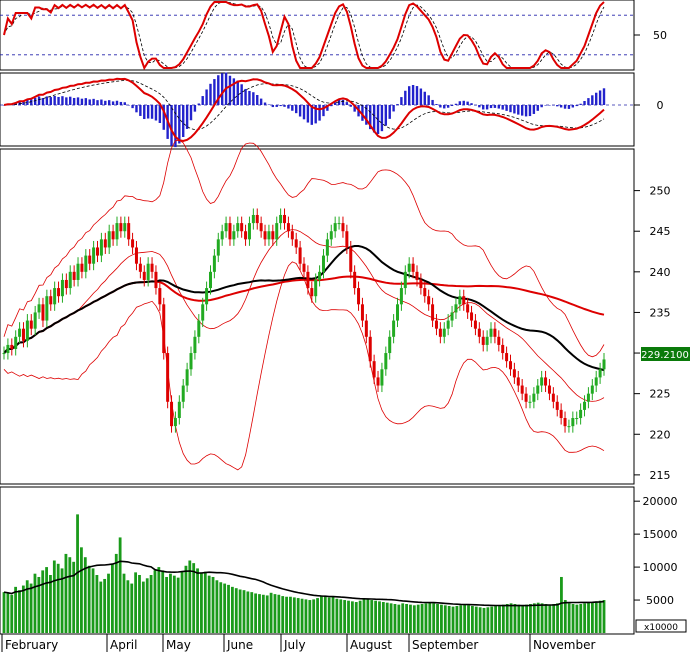 Image resolution: width=691 pixels, height=654 pixels. Describe the element at coordinates (660, 272) in the screenshot. I see `price-tick-label: 240` at that location.